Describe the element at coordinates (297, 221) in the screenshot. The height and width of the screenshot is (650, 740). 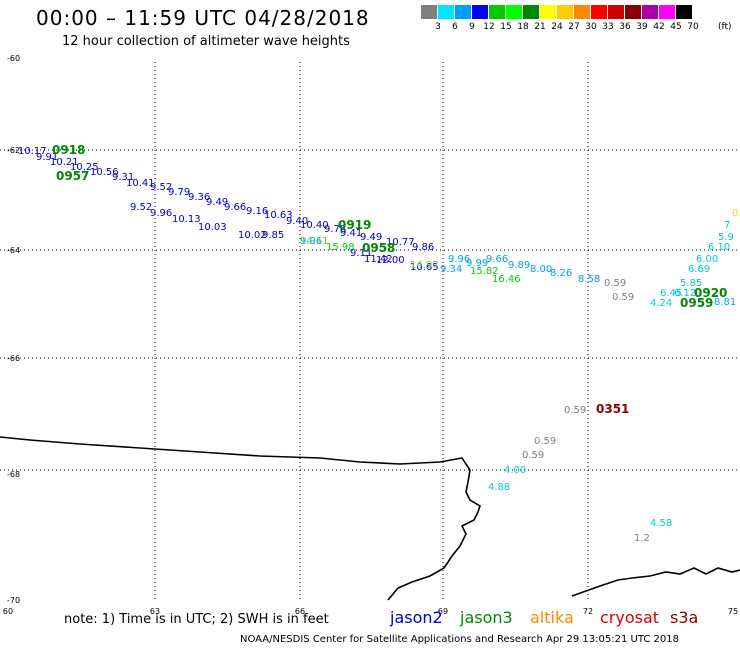
I see `swh-value: 9.40` at that location.